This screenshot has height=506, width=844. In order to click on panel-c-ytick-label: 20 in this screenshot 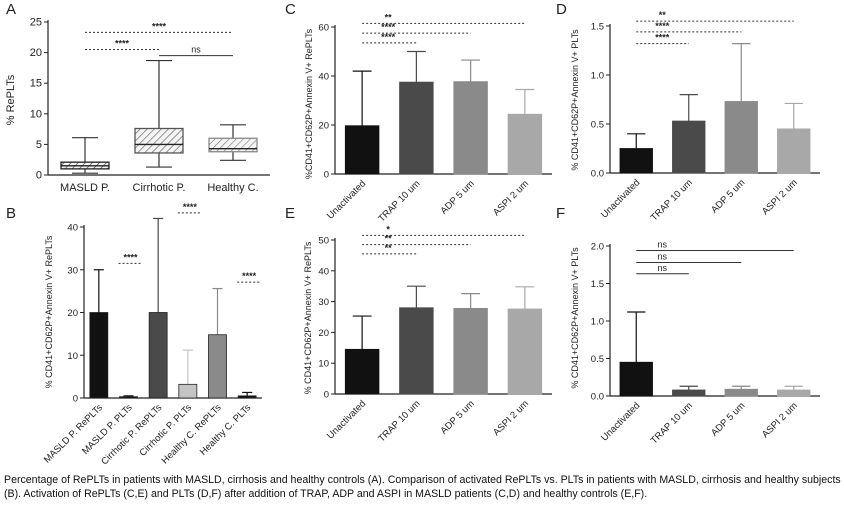, I will do `click(323, 126)`.